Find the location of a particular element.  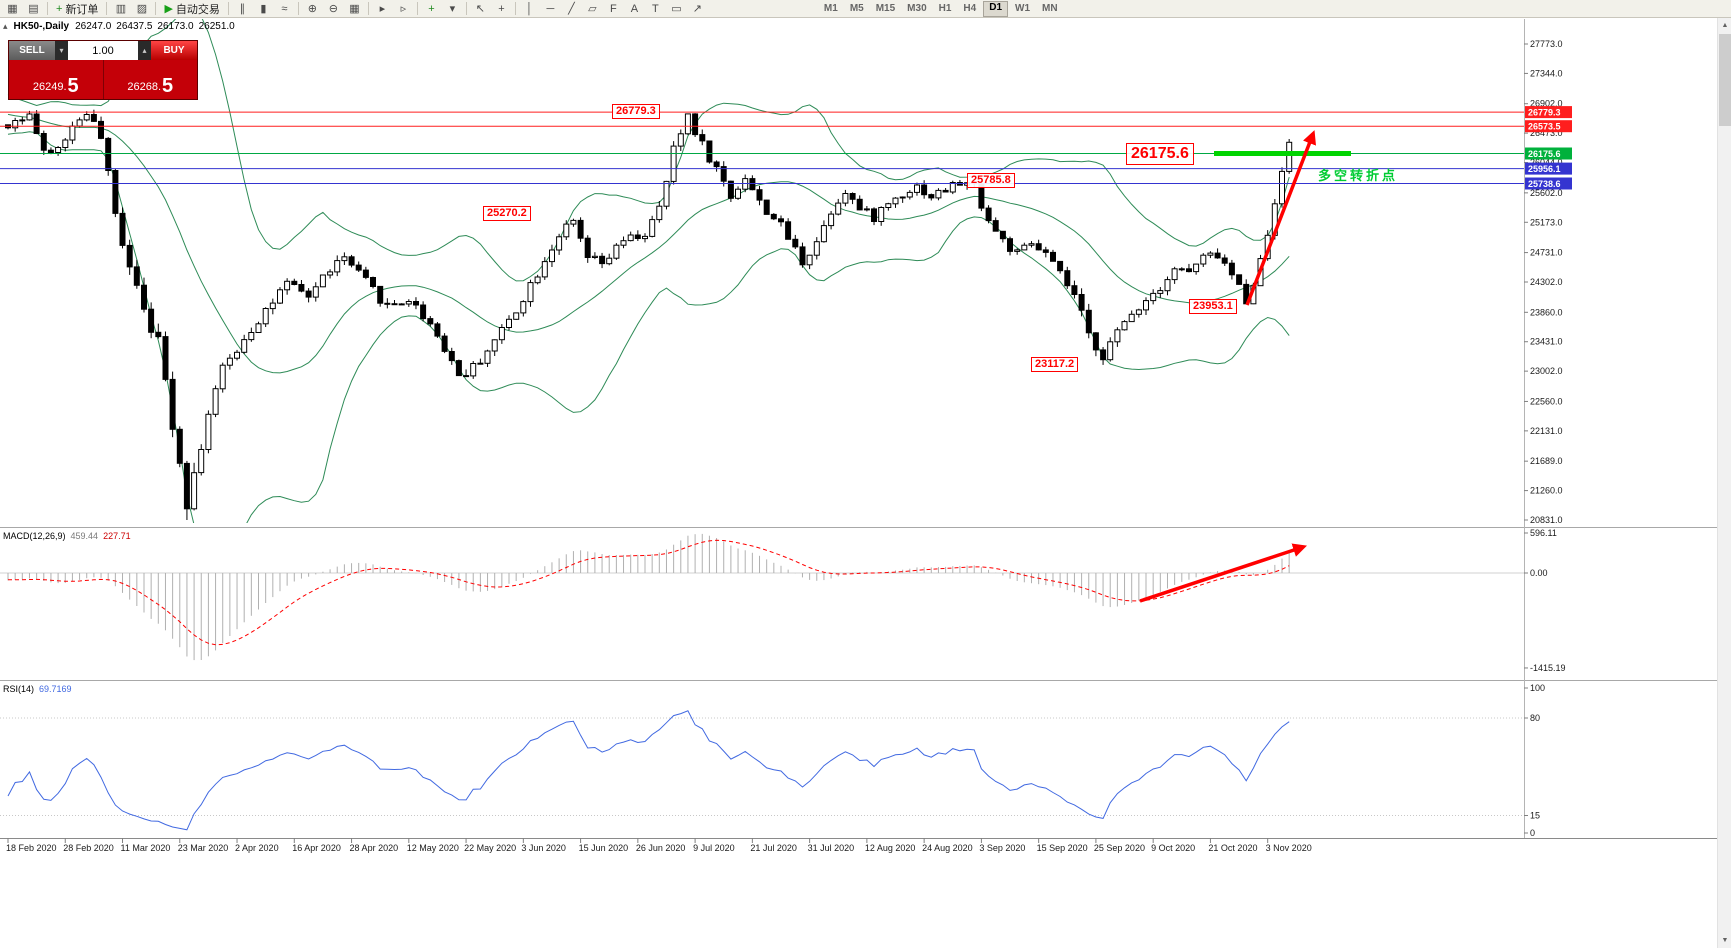

cursor-icon: ↖ is located at coordinates (480, 9).